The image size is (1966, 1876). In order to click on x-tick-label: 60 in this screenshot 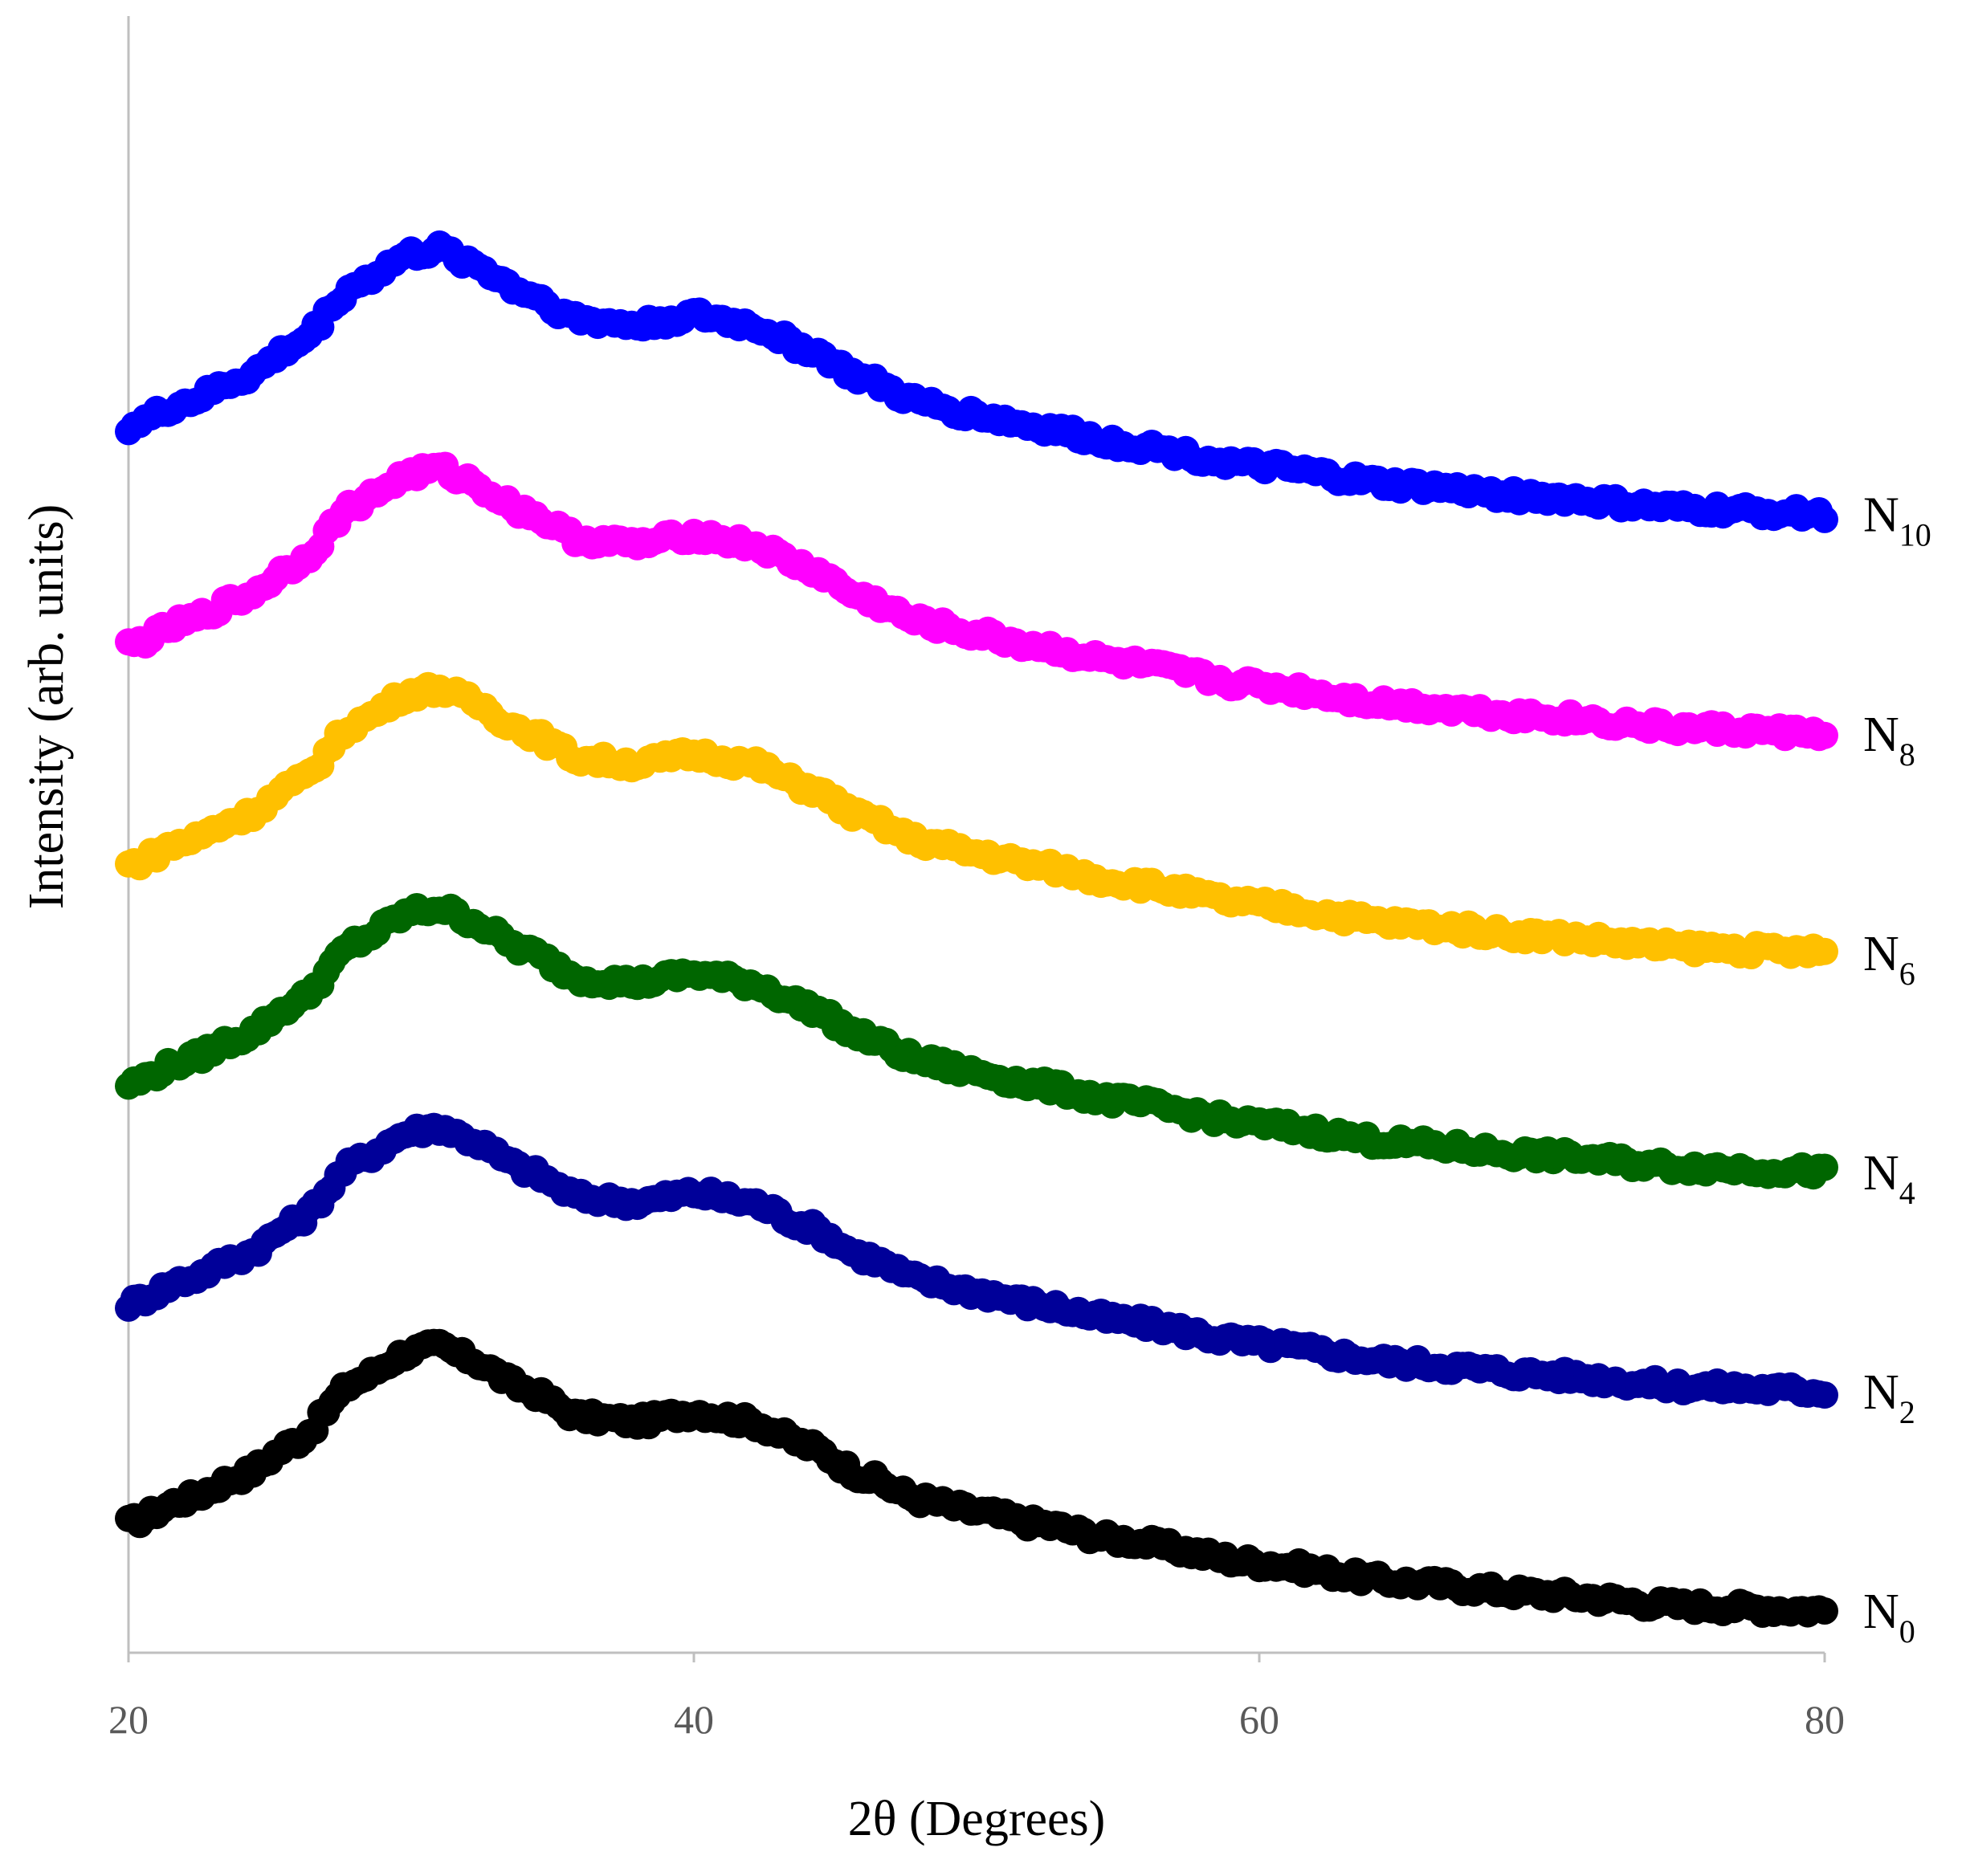, I will do `click(1259, 1720)`.